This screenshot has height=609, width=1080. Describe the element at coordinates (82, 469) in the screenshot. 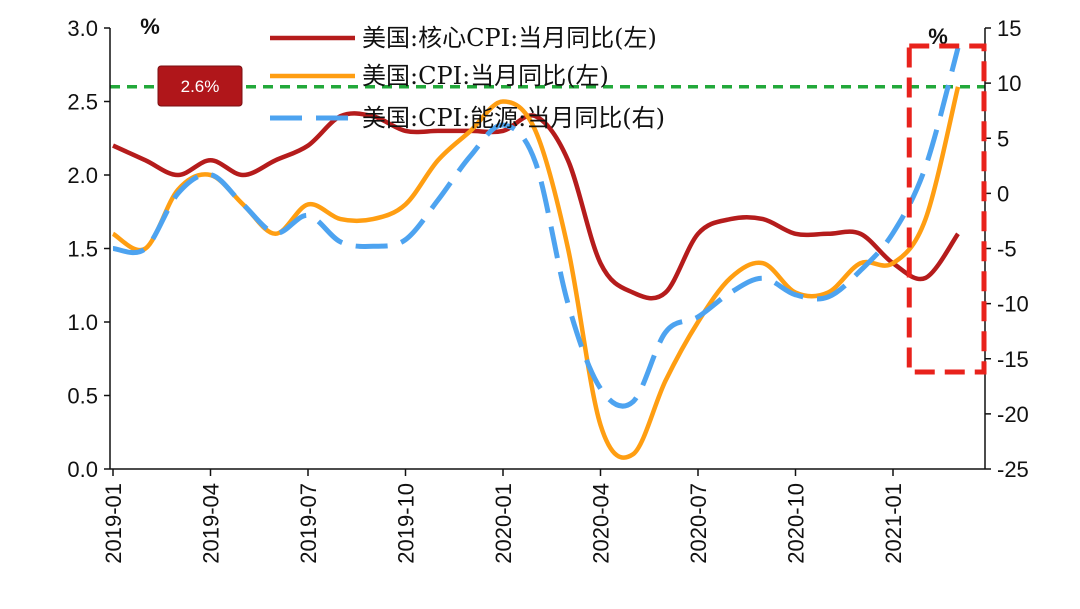

I see `y-left-tick-label: 0.0` at that location.